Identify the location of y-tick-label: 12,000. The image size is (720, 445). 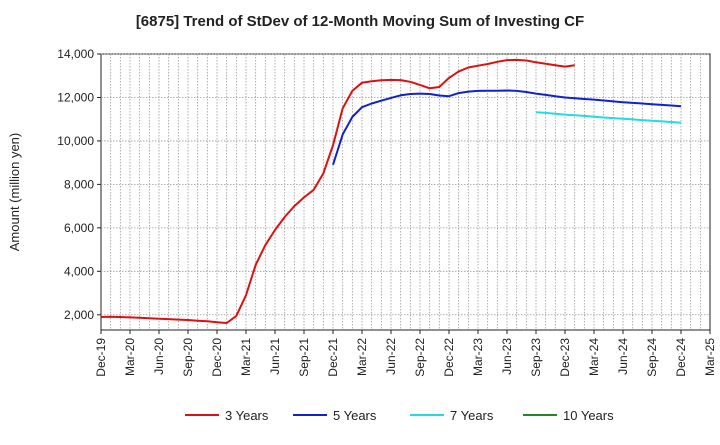
(75, 97).